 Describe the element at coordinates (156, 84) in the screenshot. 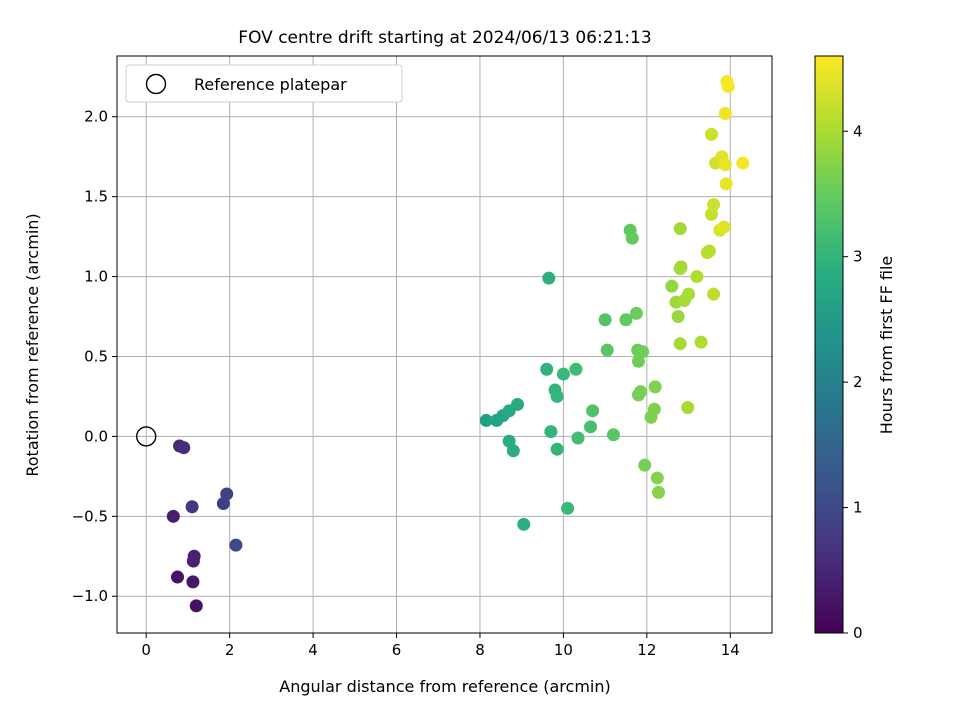

I see `legend-reference-icon` at that location.